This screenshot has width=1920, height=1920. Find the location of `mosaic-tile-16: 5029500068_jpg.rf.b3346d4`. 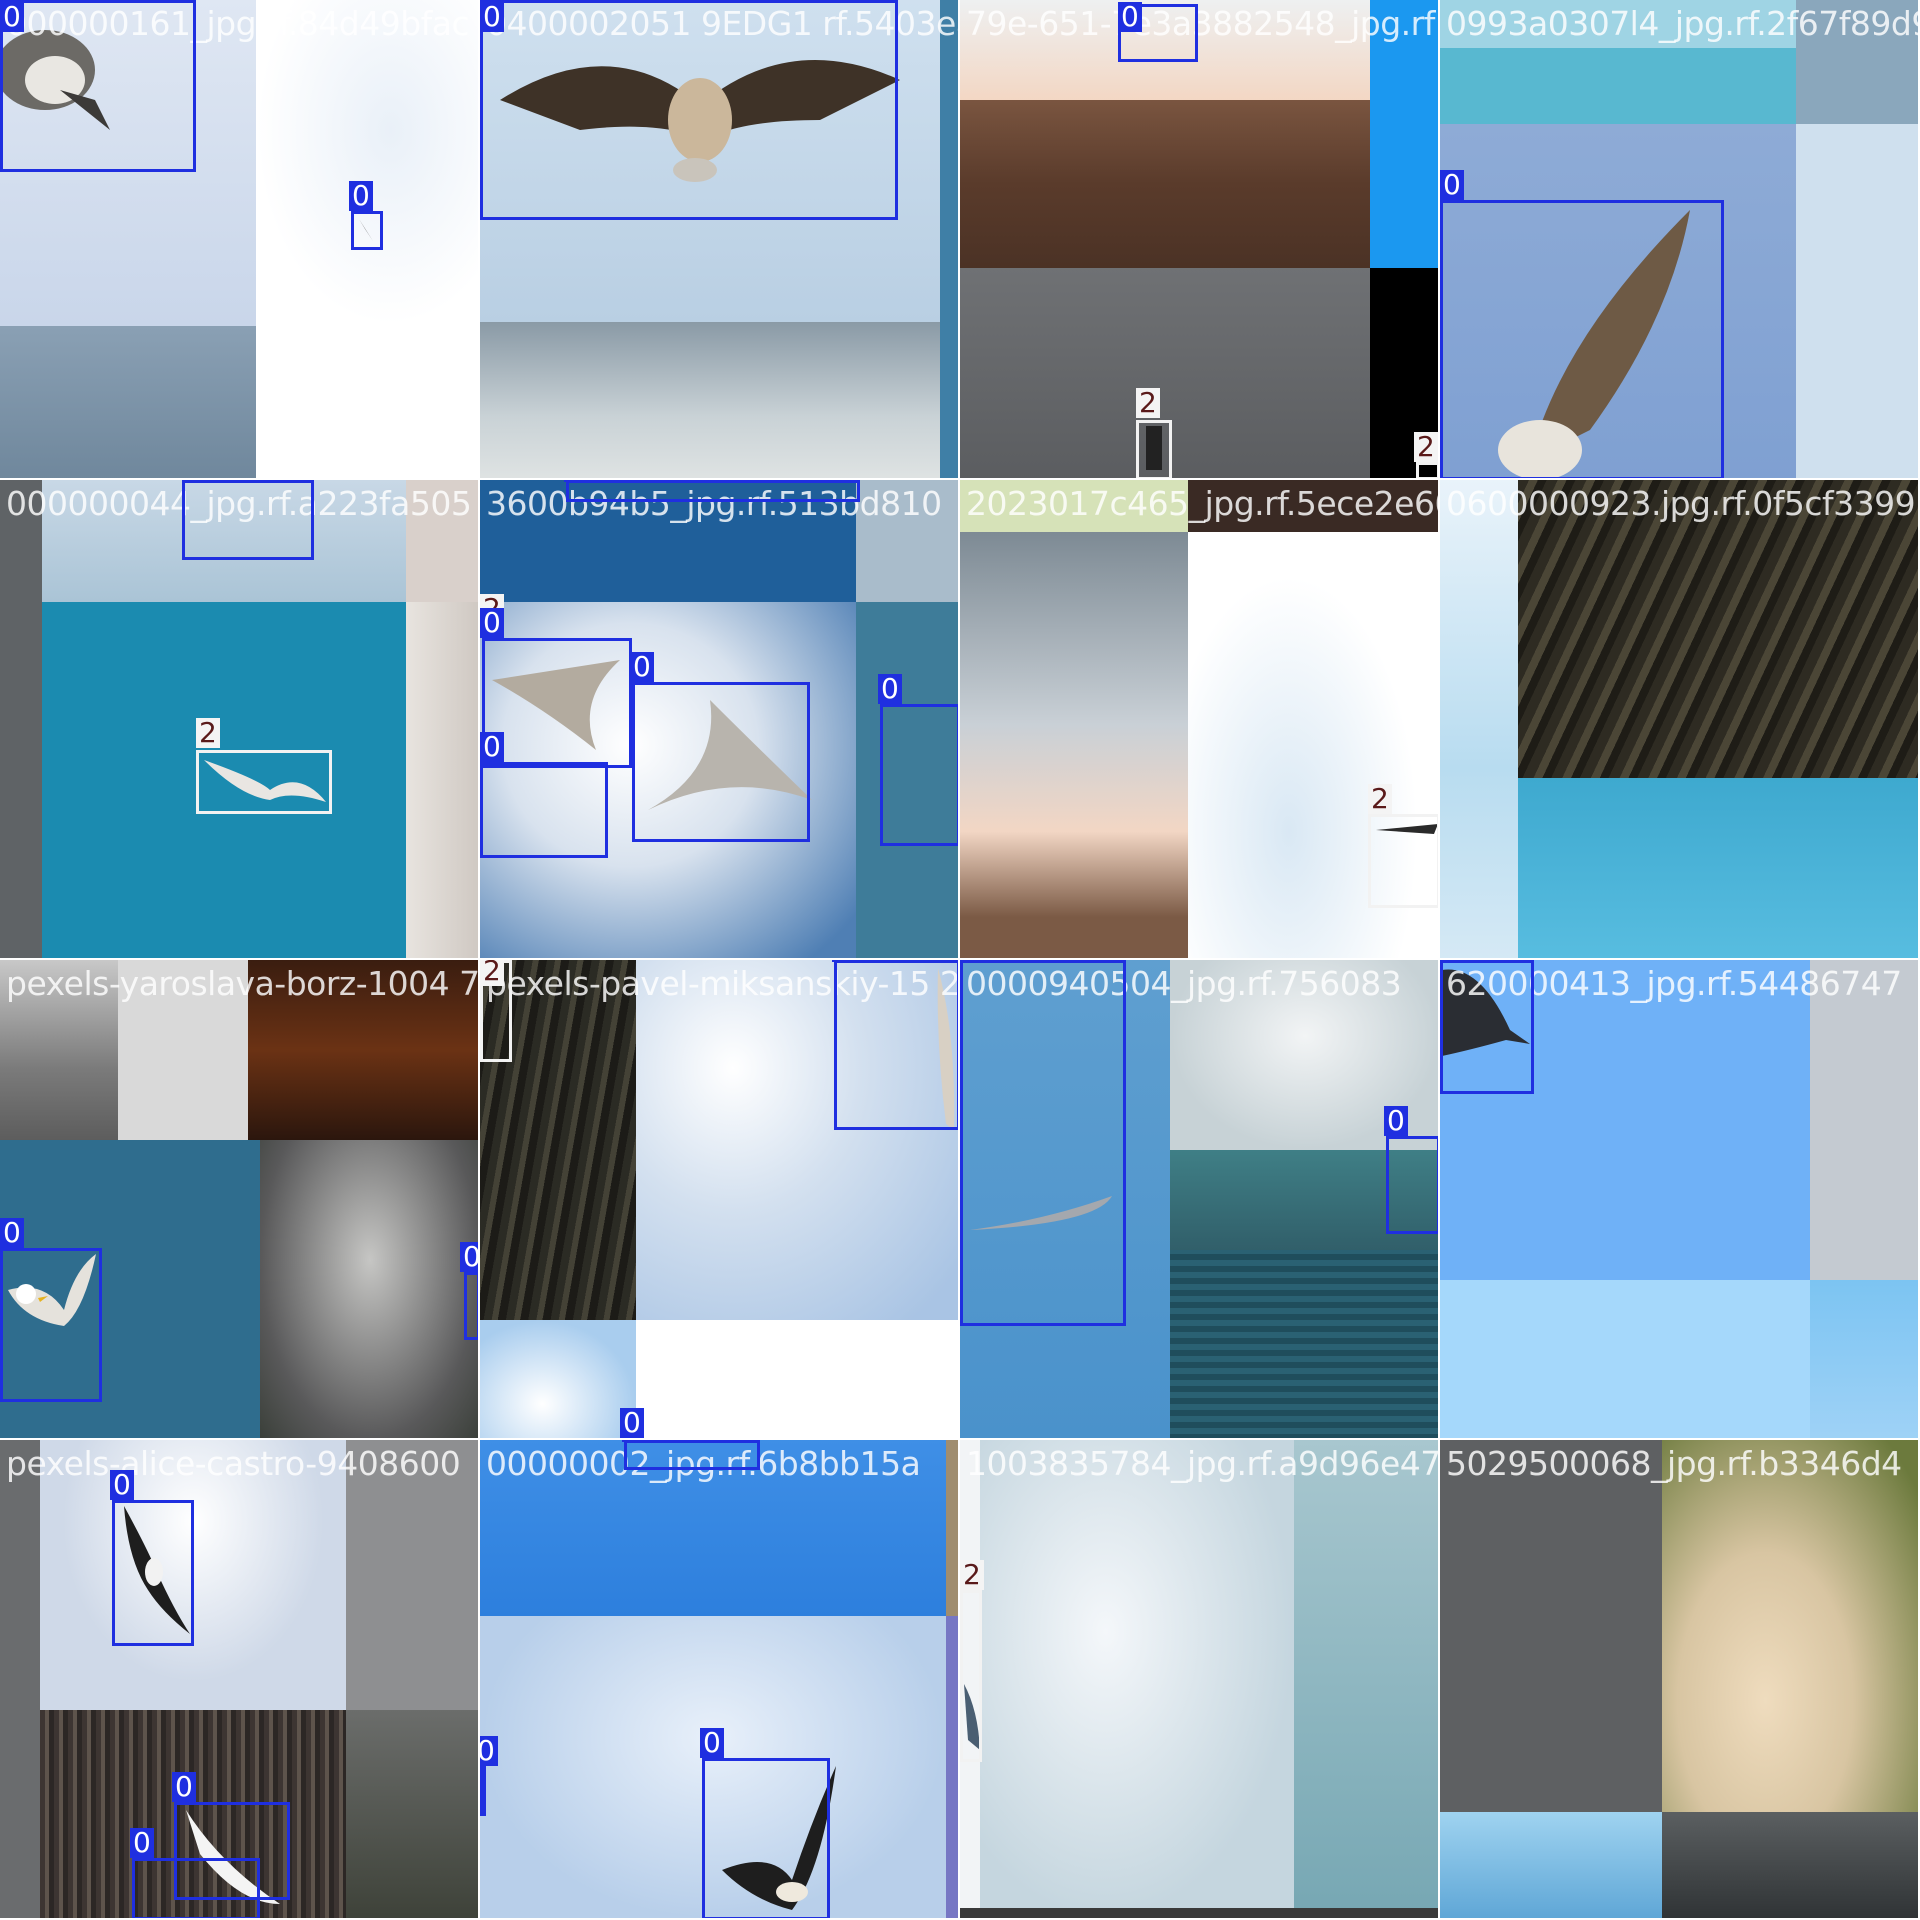

mosaic-tile-16: 5029500068_jpg.rf.b3346d4 is located at coordinates (1680, 1680).